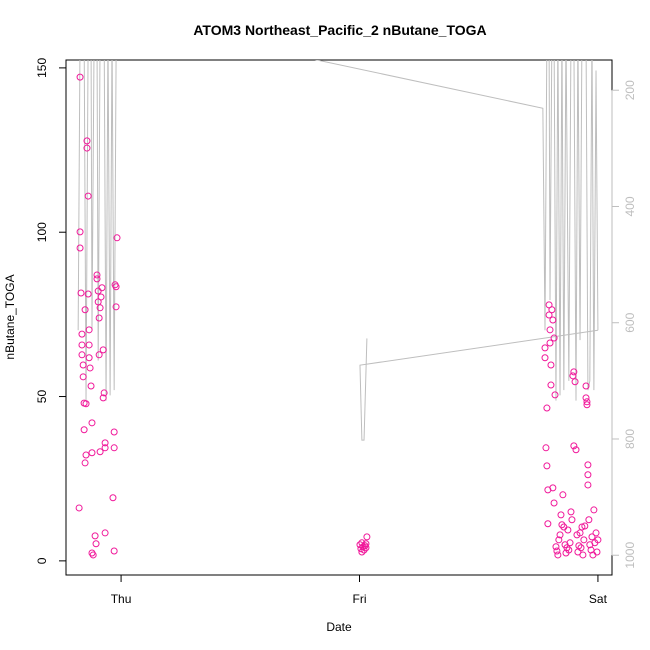 The image size is (650, 650). I want to click on line, so click(479, 385).